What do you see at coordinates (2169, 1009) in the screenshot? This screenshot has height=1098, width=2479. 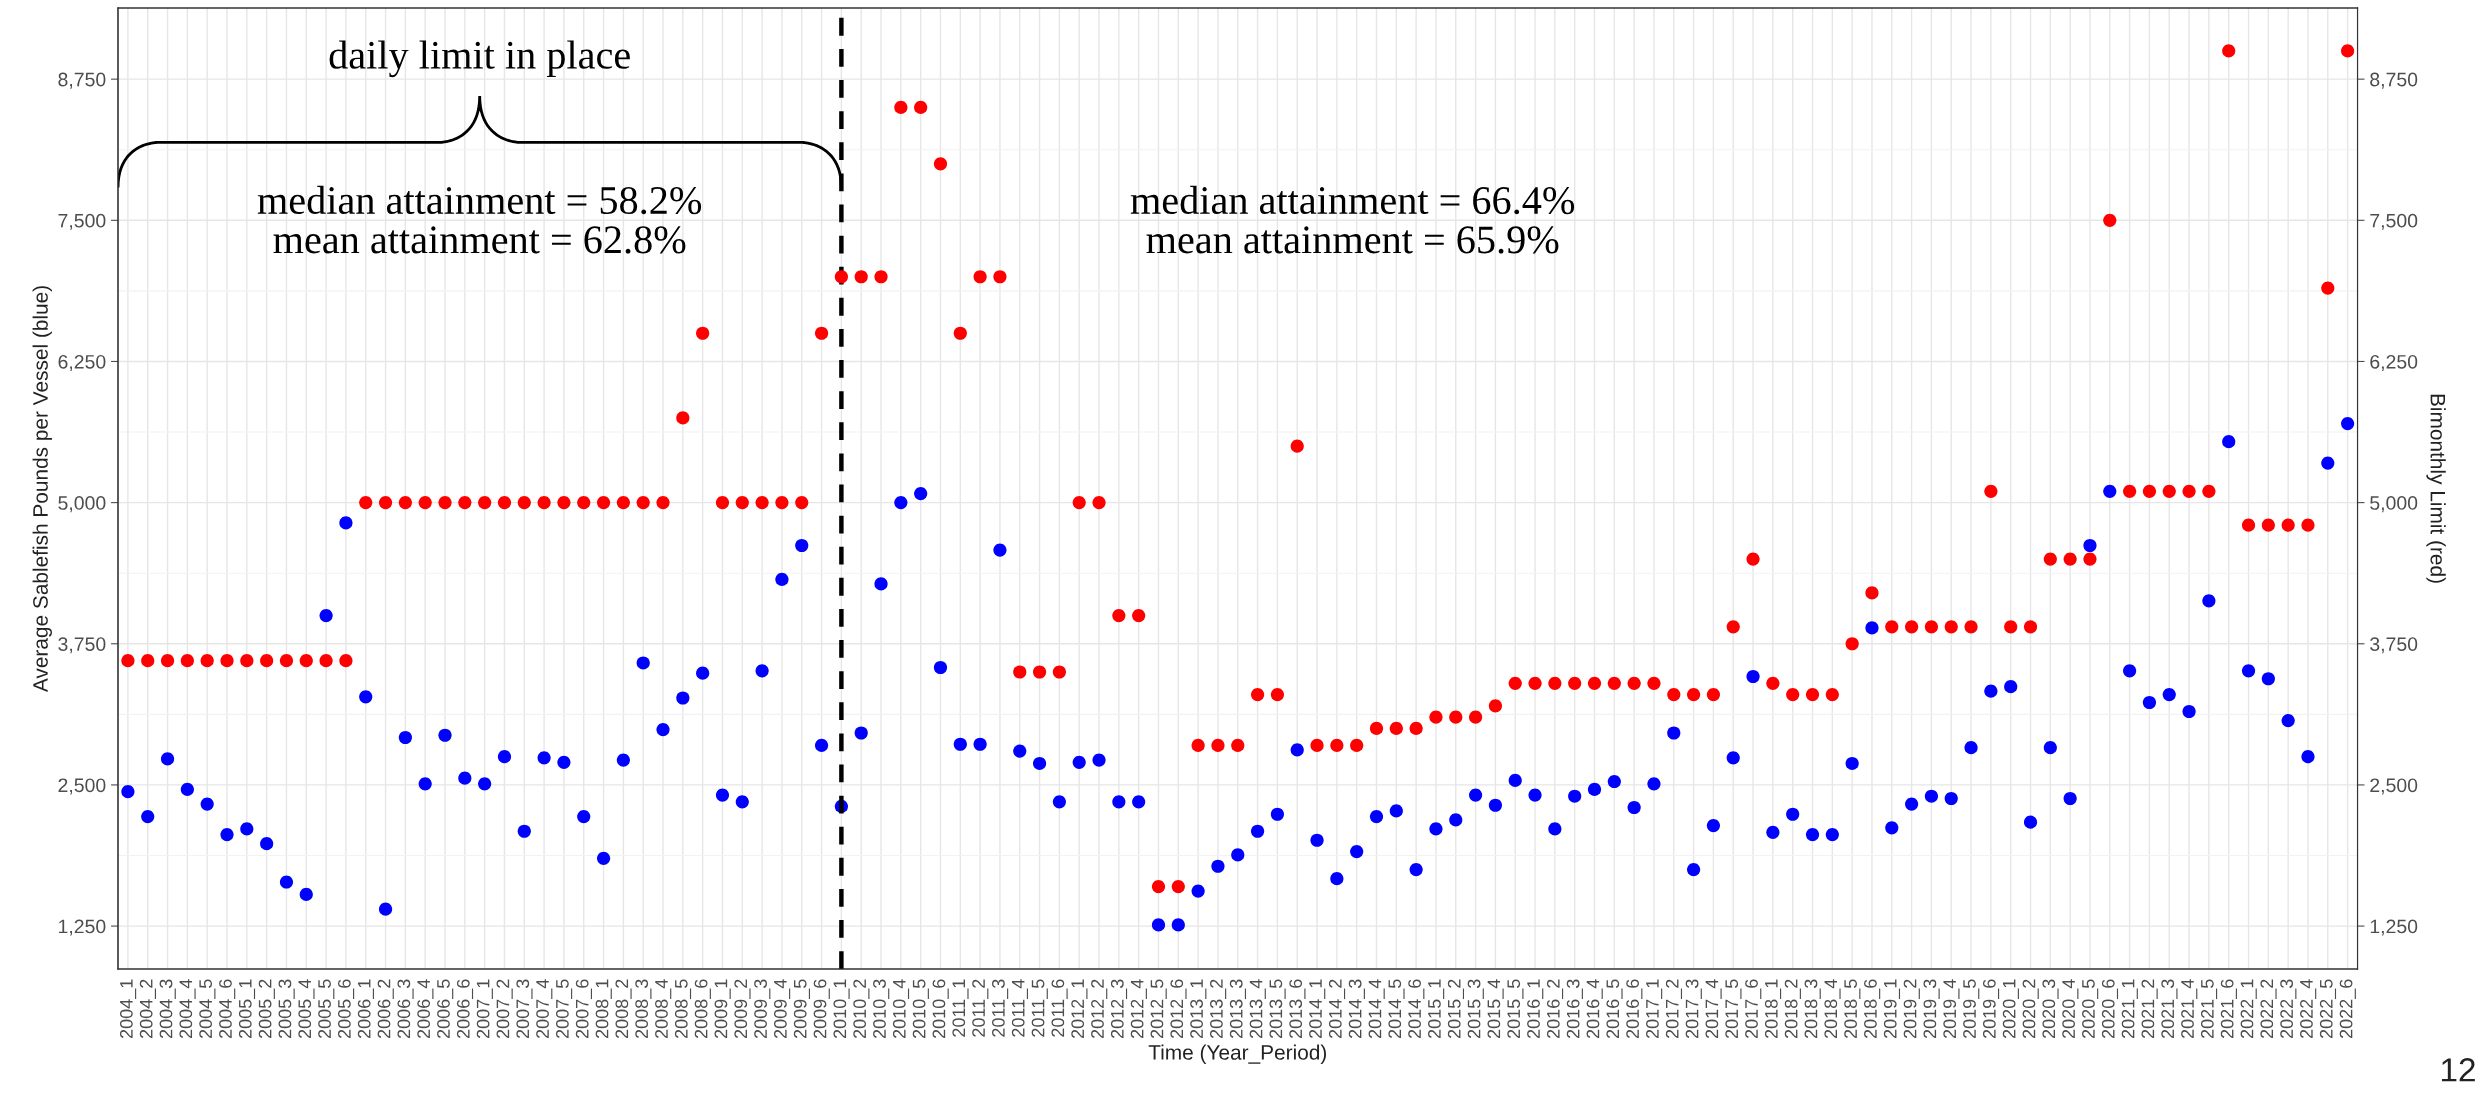 I see `x-tick-label: 2021_3` at bounding box center [2169, 1009].